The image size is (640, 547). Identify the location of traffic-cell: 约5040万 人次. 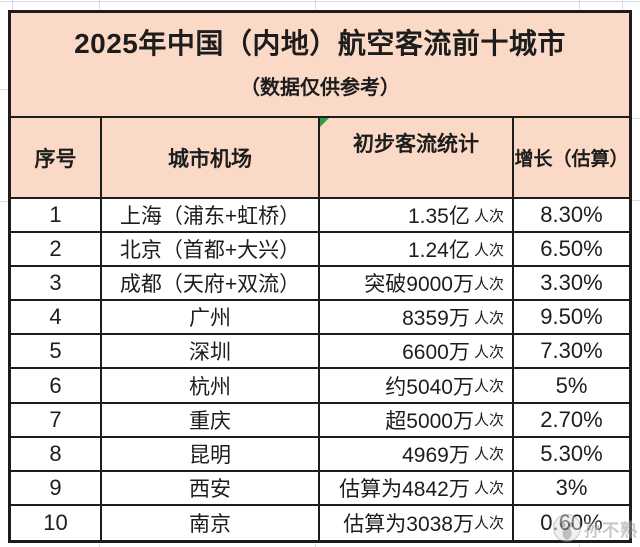
(417, 386).